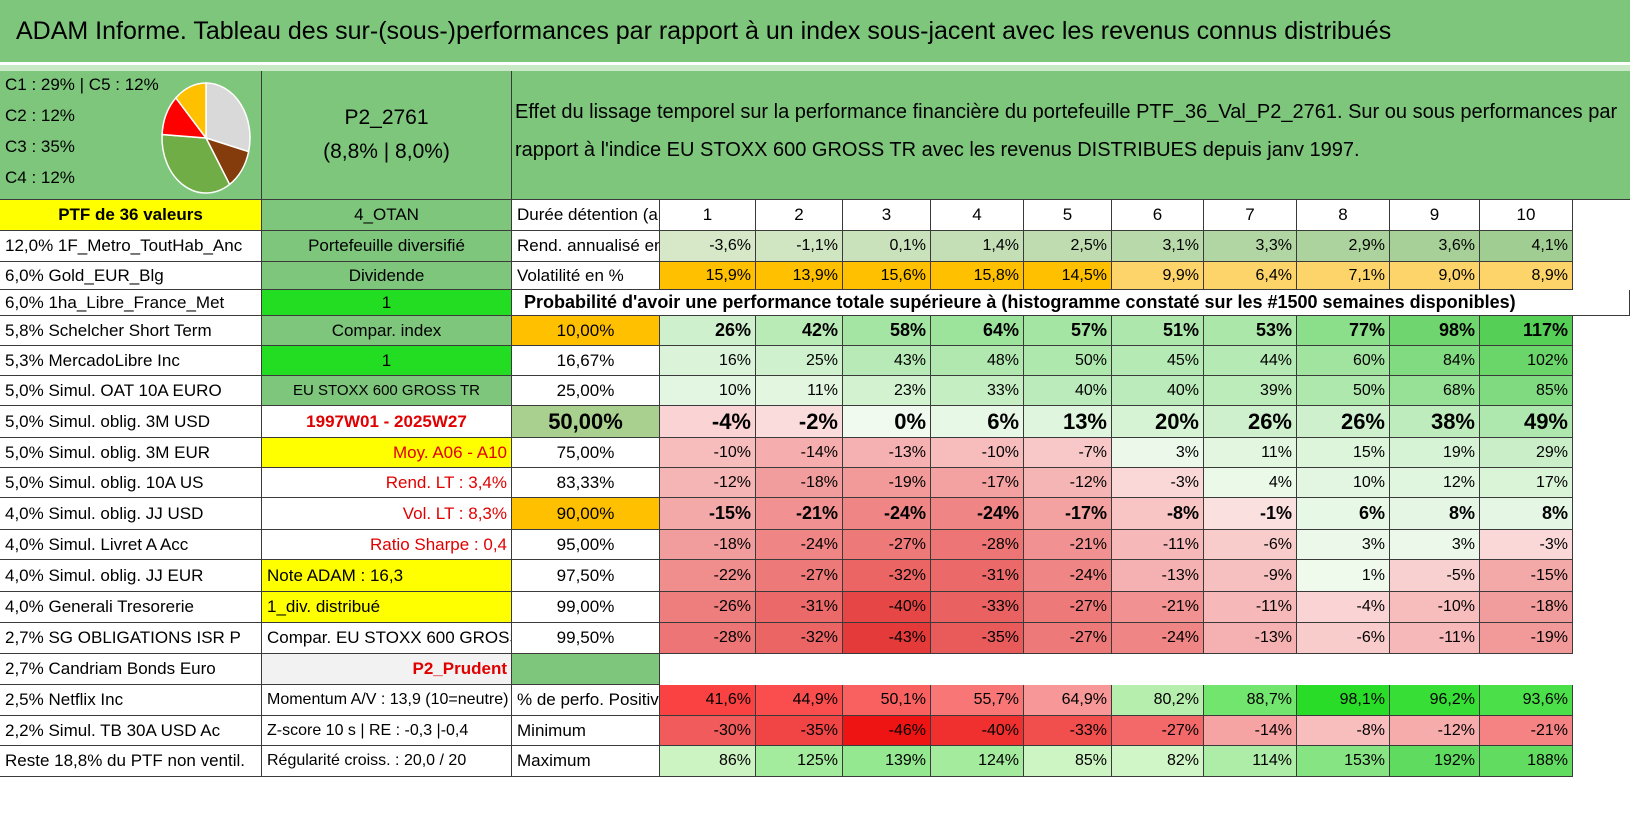 This screenshot has height=815, width=1630. What do you see at coordinates (1343, 761) in the screenshot?
I see `maximum-value: 153%` at bounding box center [1343, 761].